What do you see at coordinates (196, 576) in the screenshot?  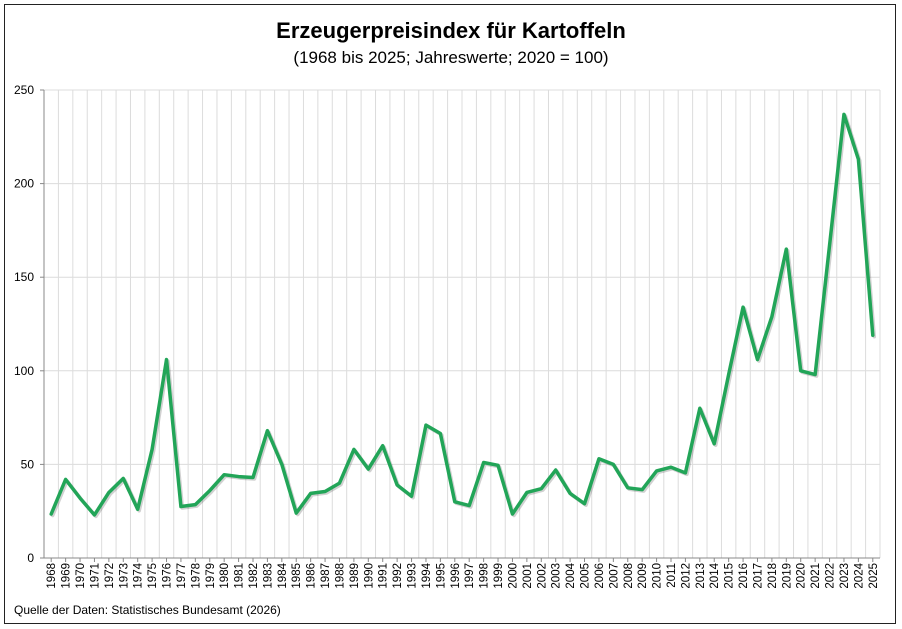 I see `x-tick-label: 1978` at bounding box center [196, 576].